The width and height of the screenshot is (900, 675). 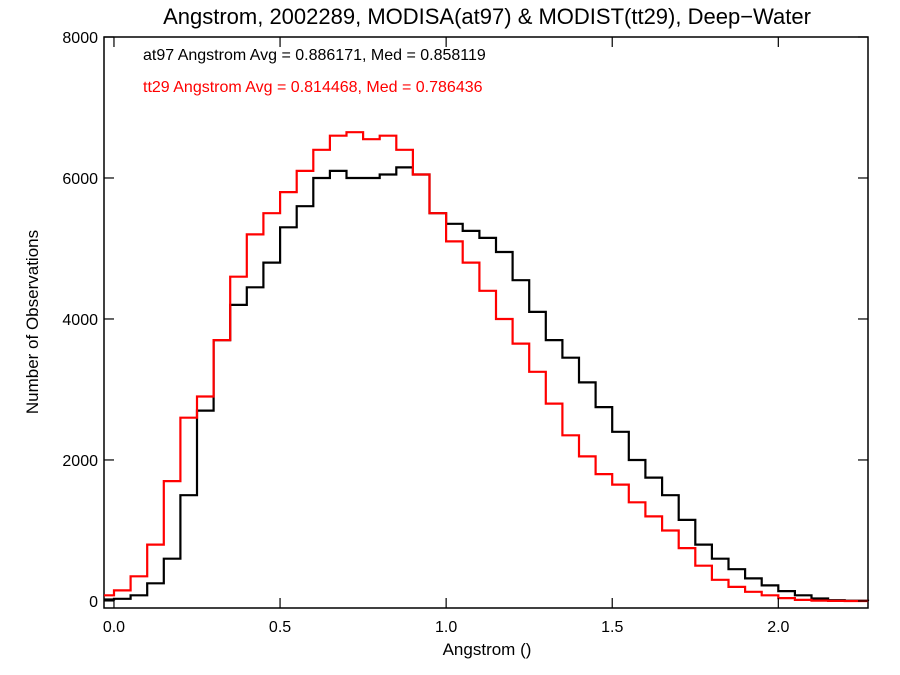 What do you see at coordinates (778, 627) in the screenshot?
I see `x-tick-label: 2.0` at bounding box center [778, 627].